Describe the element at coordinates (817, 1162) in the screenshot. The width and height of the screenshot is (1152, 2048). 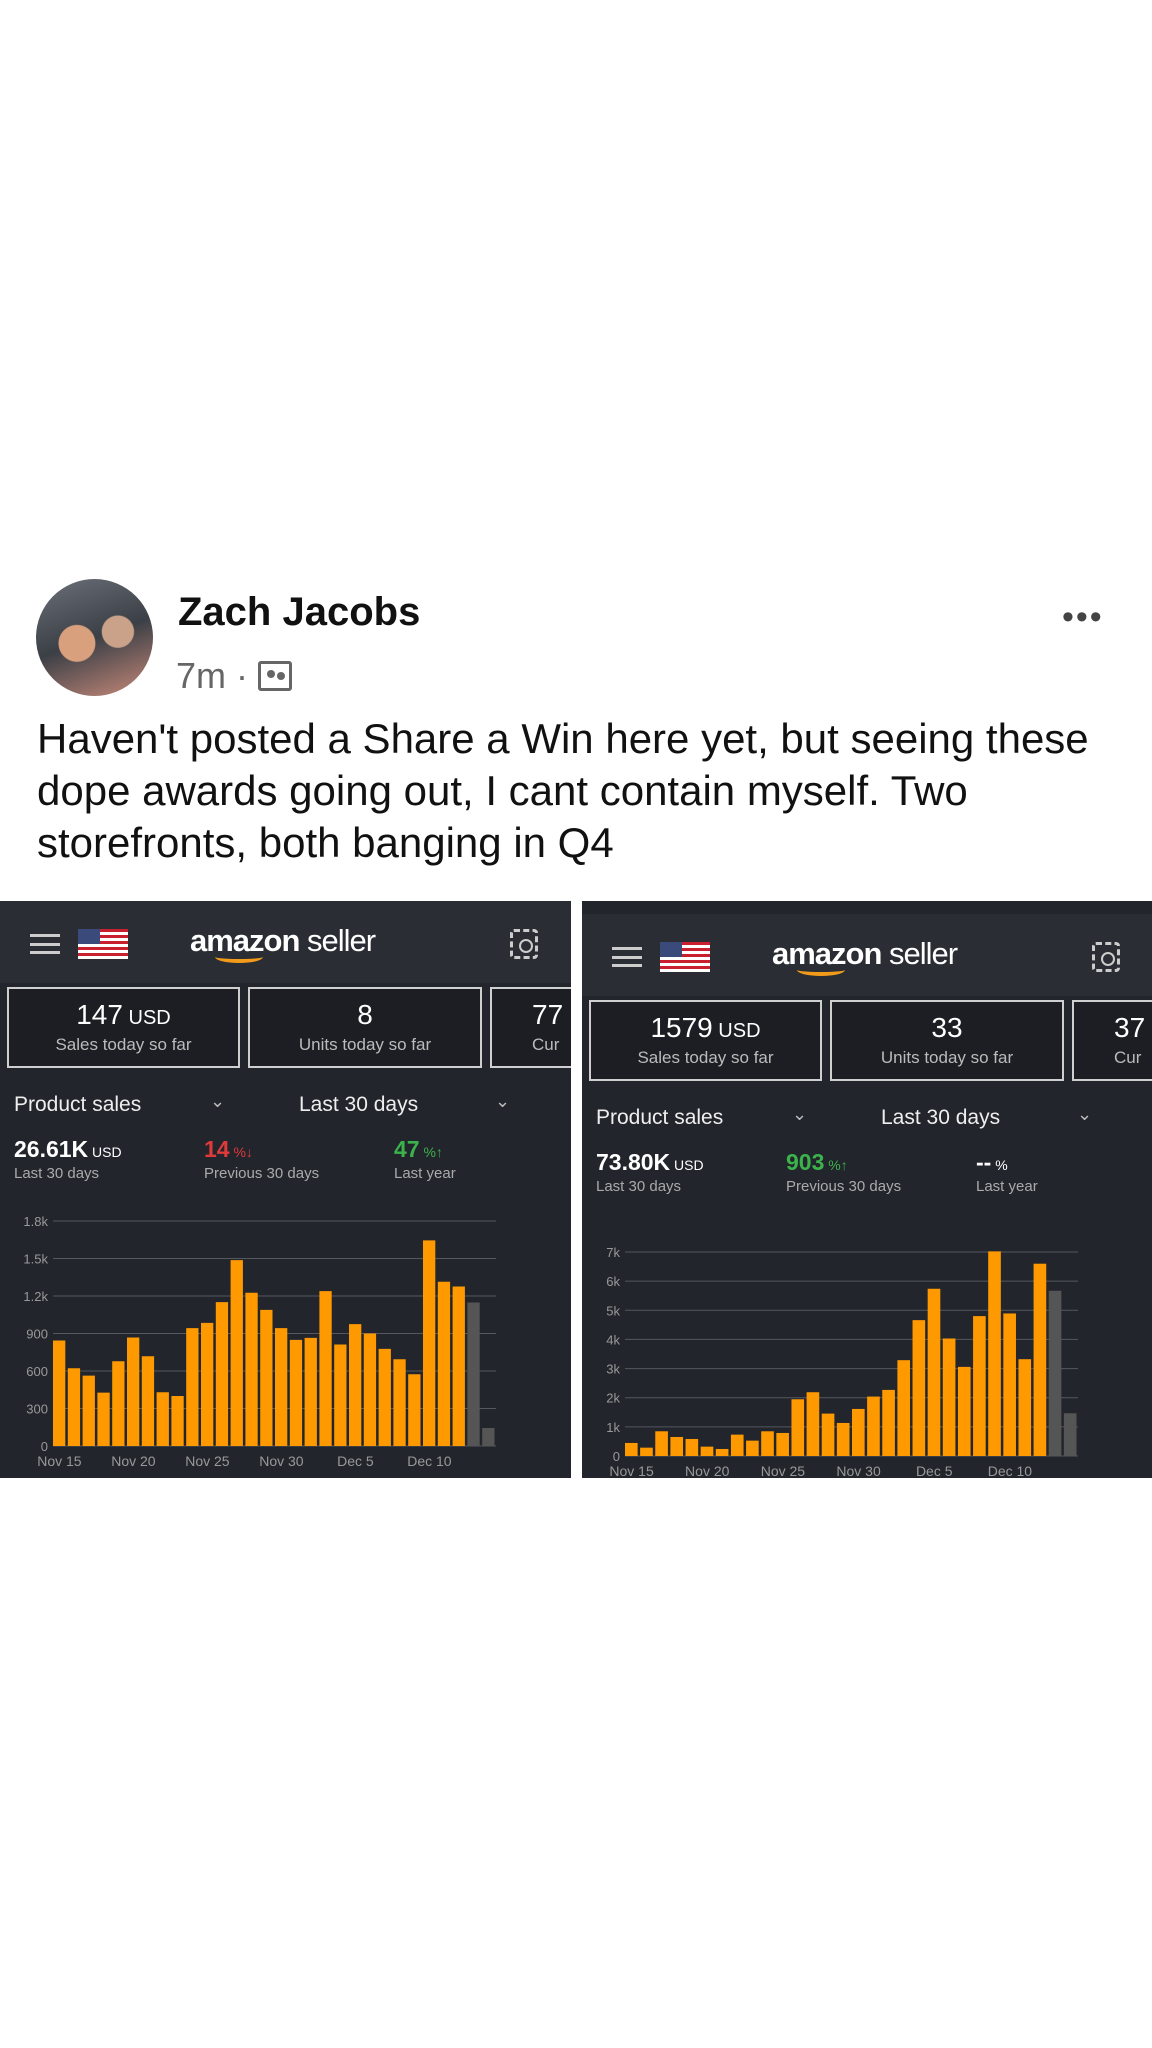
I see `prev-change: 903 %↑` at that location.